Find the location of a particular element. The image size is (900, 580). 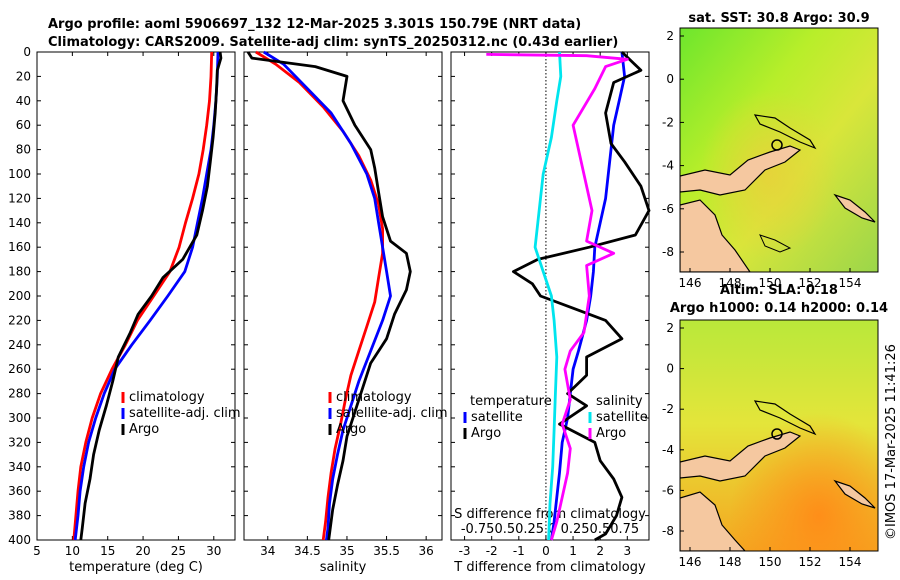

temperature-x-tick-label: 15 is located at coordinates (107, 551).